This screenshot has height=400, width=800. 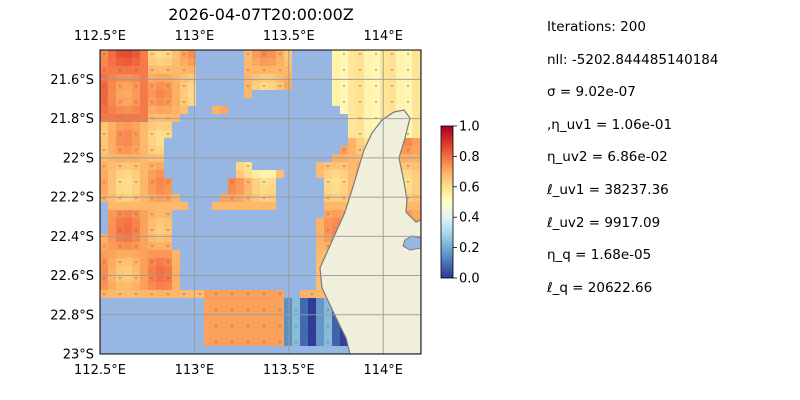 What do you see at coordinates (72, 315) in the screenshot?
I see `y-tick-label: 22.8°S` at bounding box center [72, 315].